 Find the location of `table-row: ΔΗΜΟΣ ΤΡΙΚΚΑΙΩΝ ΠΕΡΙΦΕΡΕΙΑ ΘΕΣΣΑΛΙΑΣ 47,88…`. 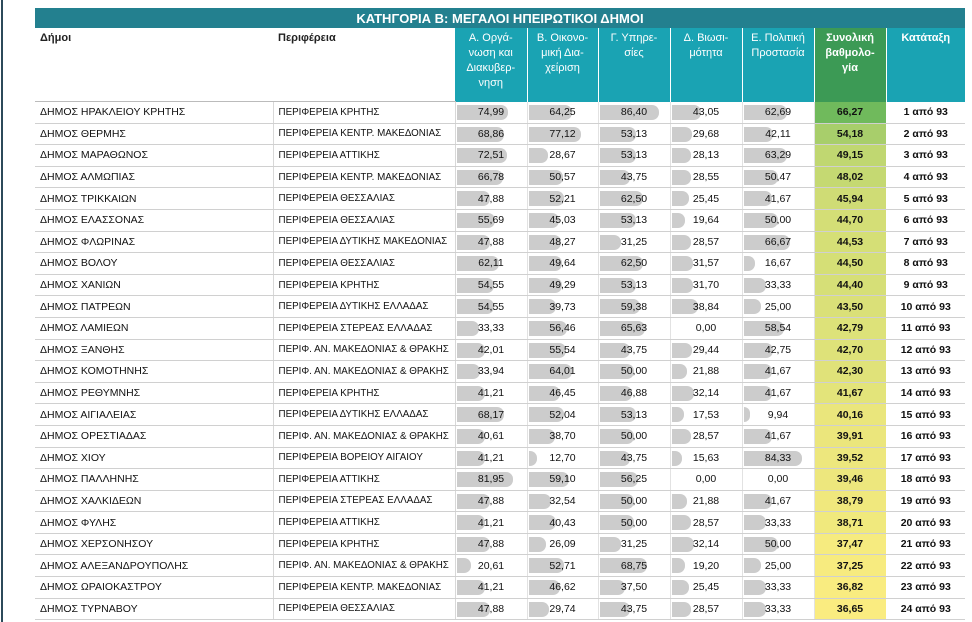

table-row: ΔΗΜΟΣ ΤΡΙΚΚΑΙΩΝ ΠΕΡΙΦΕΡΕΙΑ ΘΕΣΣΑΛΙΑΣ 47,88… is located at coordinates (500, 198).